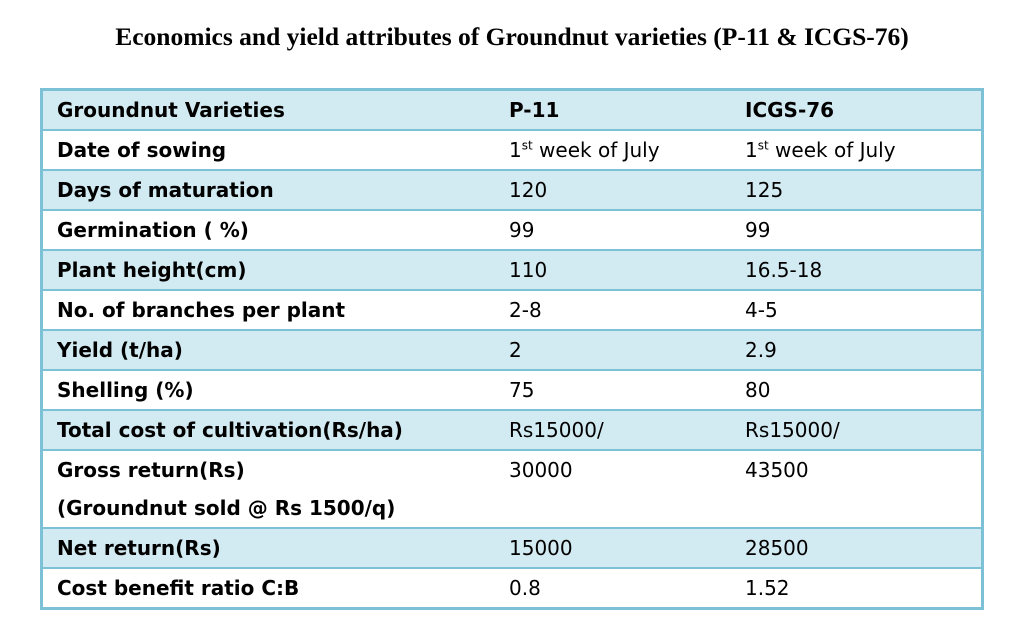  Describe the element at coordinates (621, 109) in the screenshot. I see `header-cell: P-11` at that location.